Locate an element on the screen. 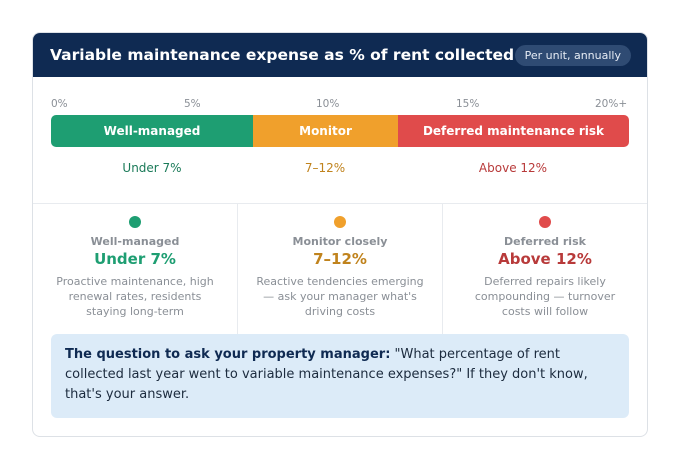  tier-title: Deferred risk is located at coordinates (545, 241).